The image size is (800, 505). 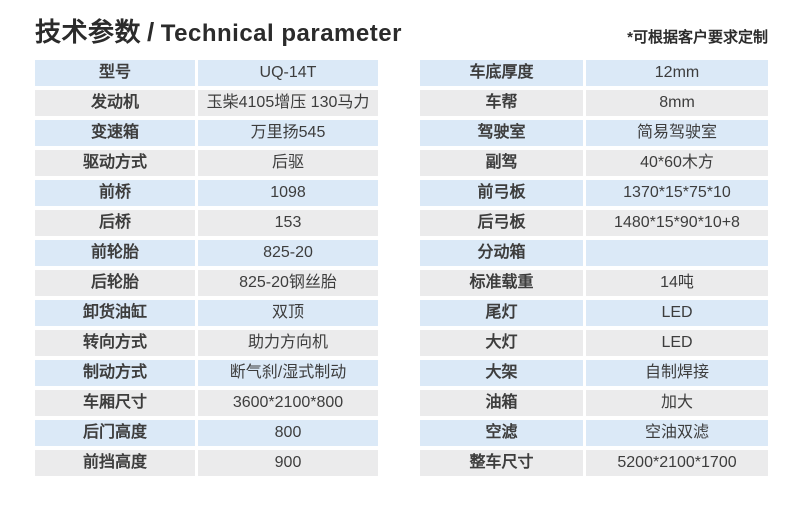 I want to click on spec-label-cell: 变速箱, so click(x=115, y=133).